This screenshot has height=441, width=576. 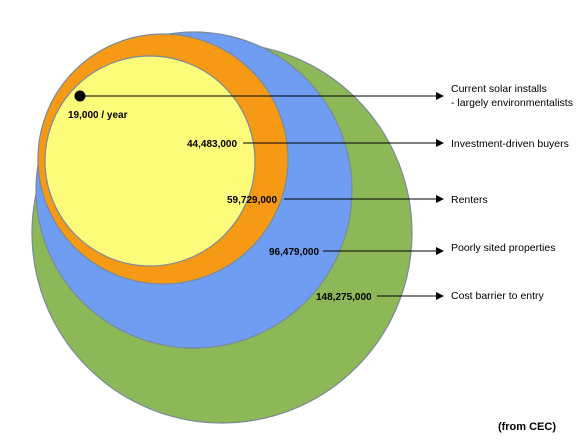 What do you see at coordinates (499, 89) in the screenshot?
I see `label-current-installs-line1: Current solar installs` at bounding box center [499, 89].